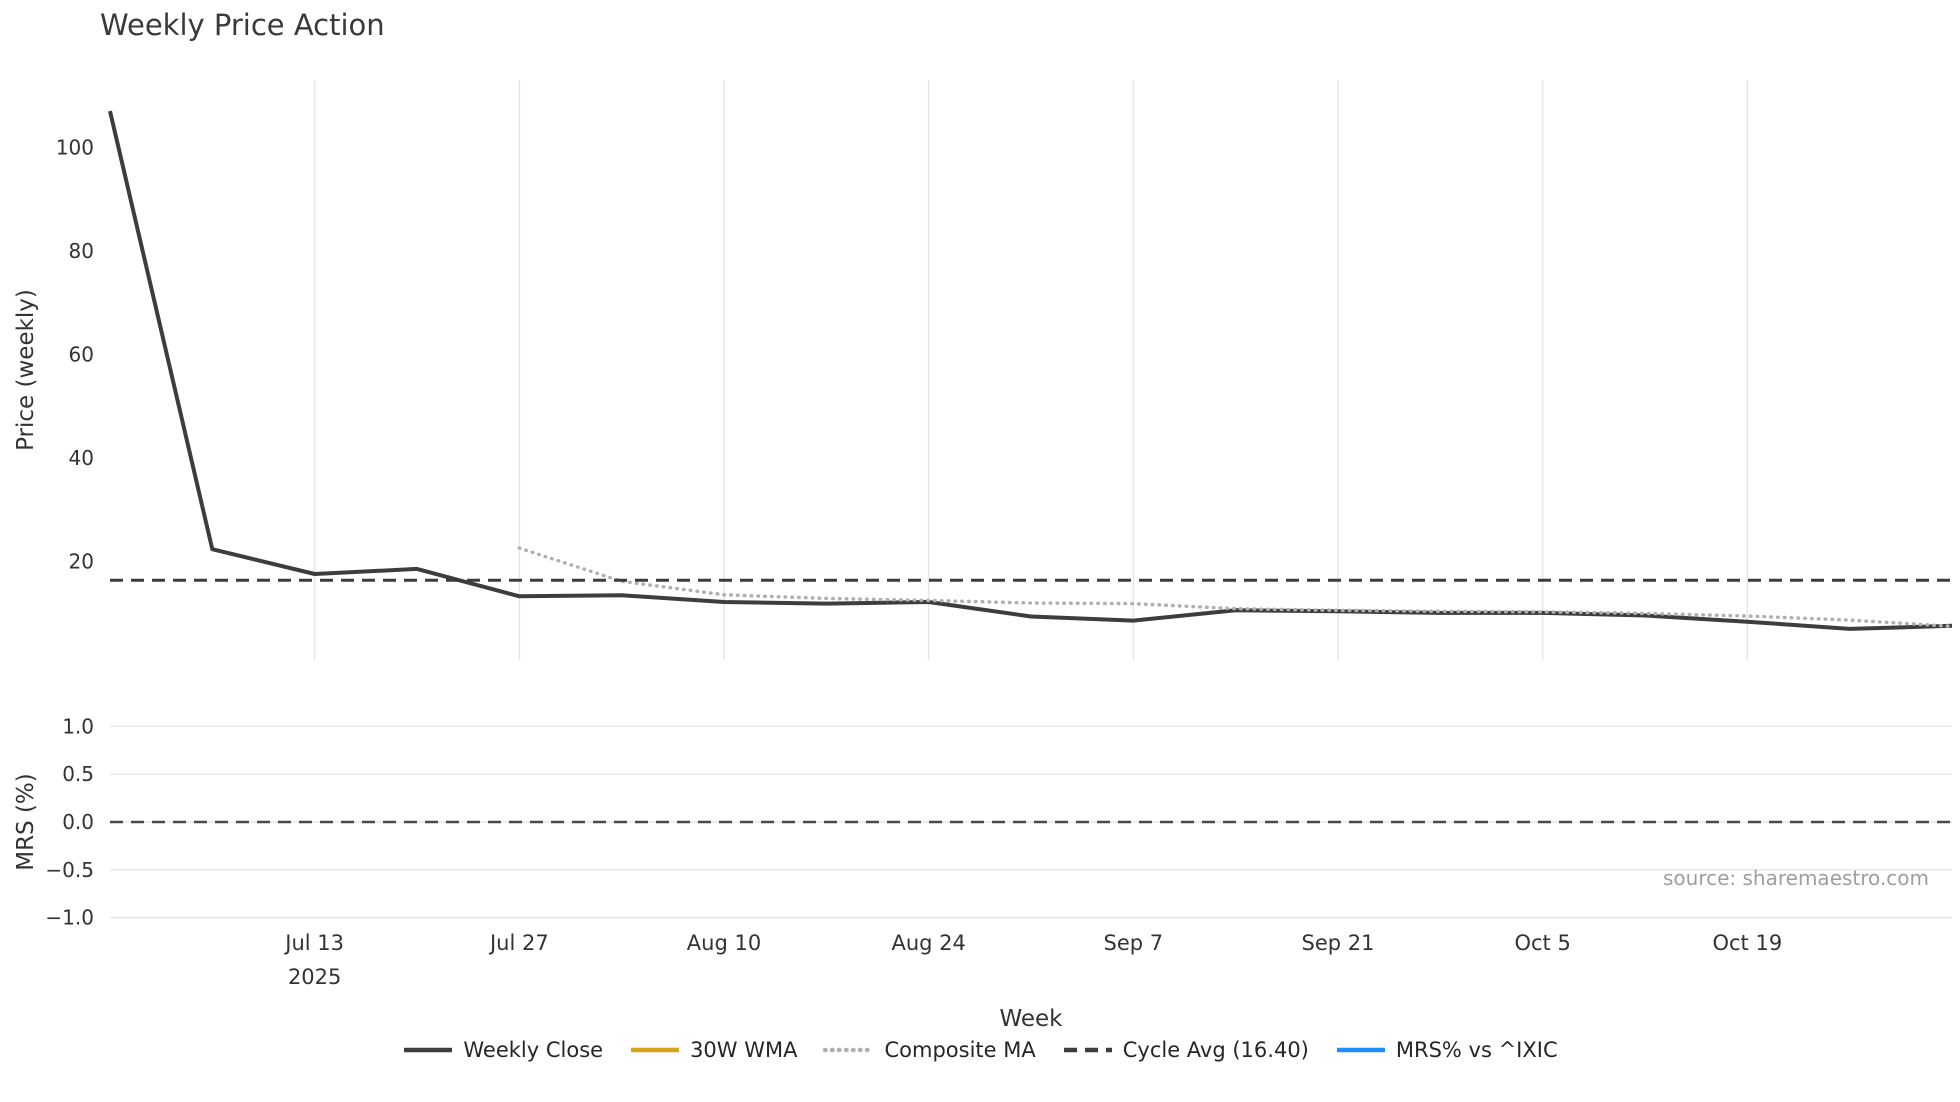 The width and height of the screenshot is (1960, 1102). I want to click on mrs-ytick-label: −1.0, so click(69, 918).